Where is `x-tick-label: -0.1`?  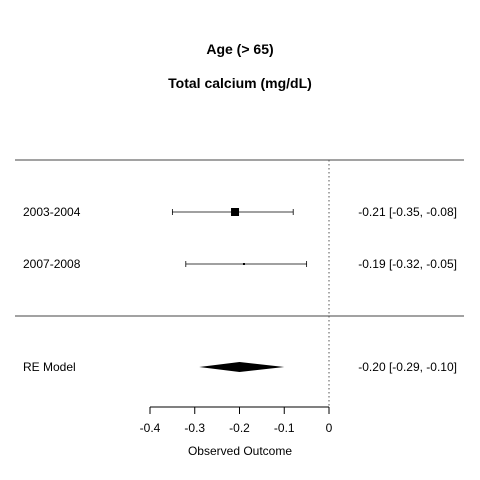 x-tick-label: -0.1 is located at coordinates (284, 428).